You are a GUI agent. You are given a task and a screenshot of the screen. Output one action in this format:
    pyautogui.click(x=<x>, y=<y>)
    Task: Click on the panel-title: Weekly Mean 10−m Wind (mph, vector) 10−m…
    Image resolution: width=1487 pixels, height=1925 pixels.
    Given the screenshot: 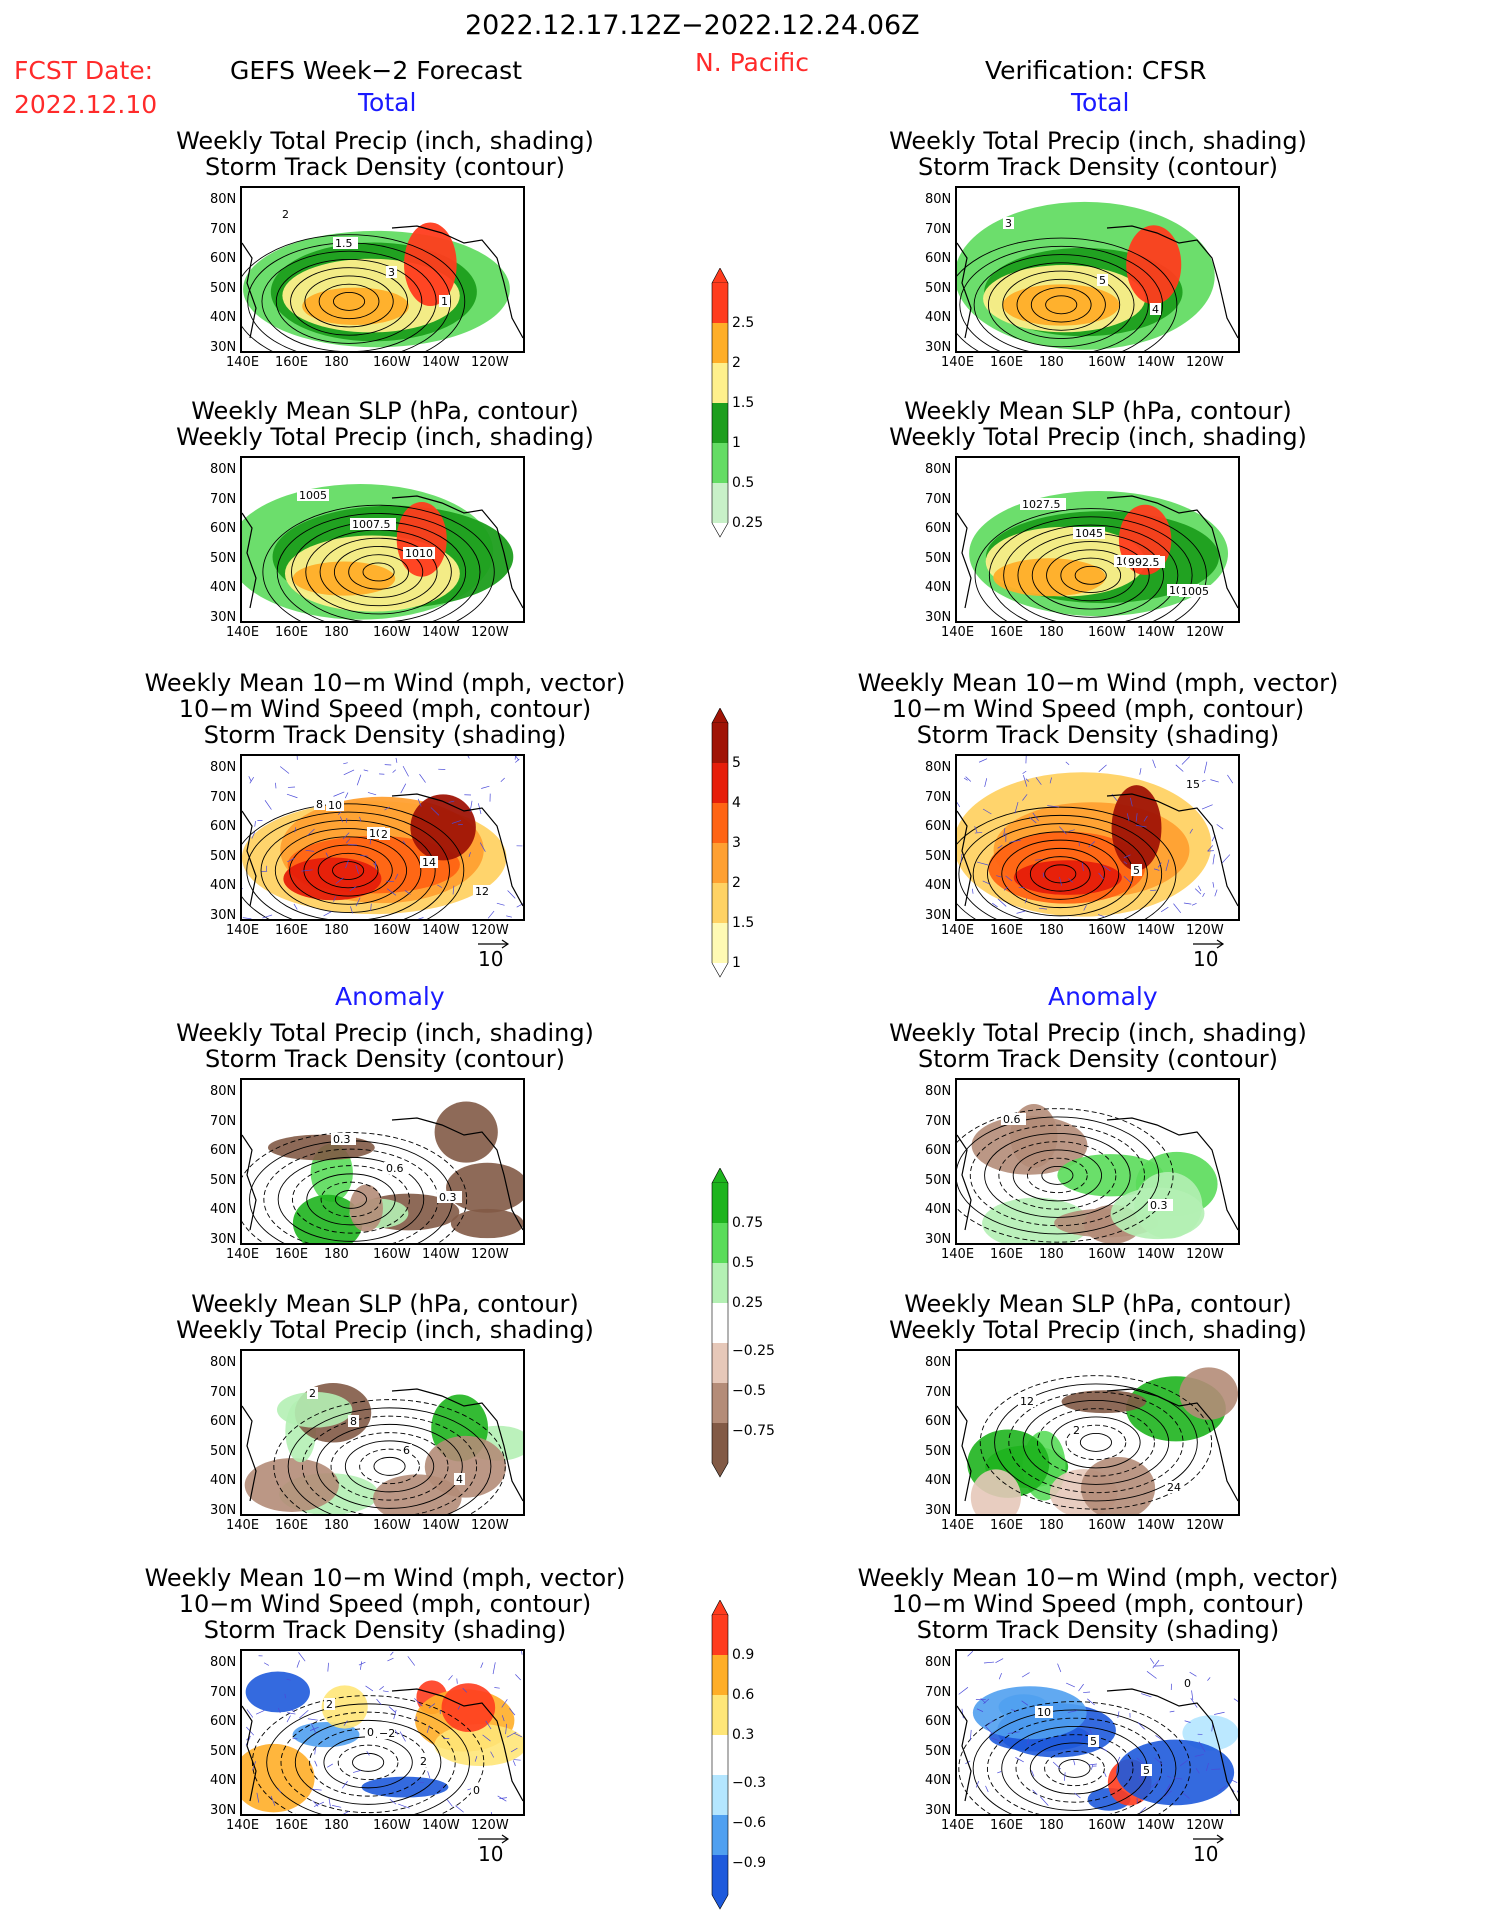 What is the action you would take?
    pyautogui.click(x=385, y=709)
    